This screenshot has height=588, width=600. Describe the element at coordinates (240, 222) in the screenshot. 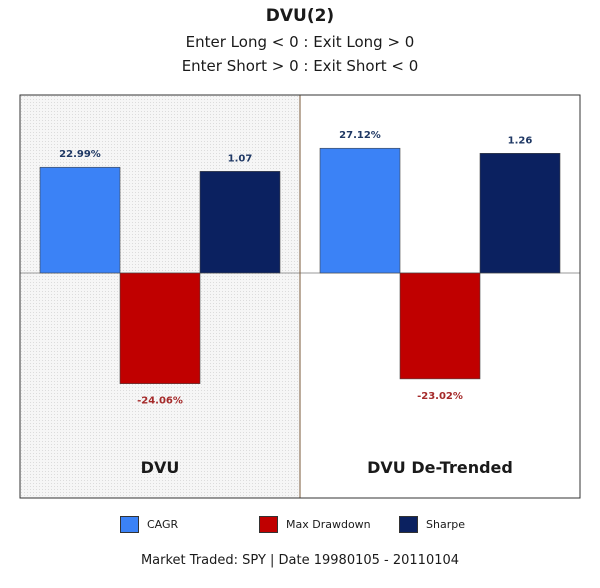

I see `bar-sharpe-dvu` at that location.